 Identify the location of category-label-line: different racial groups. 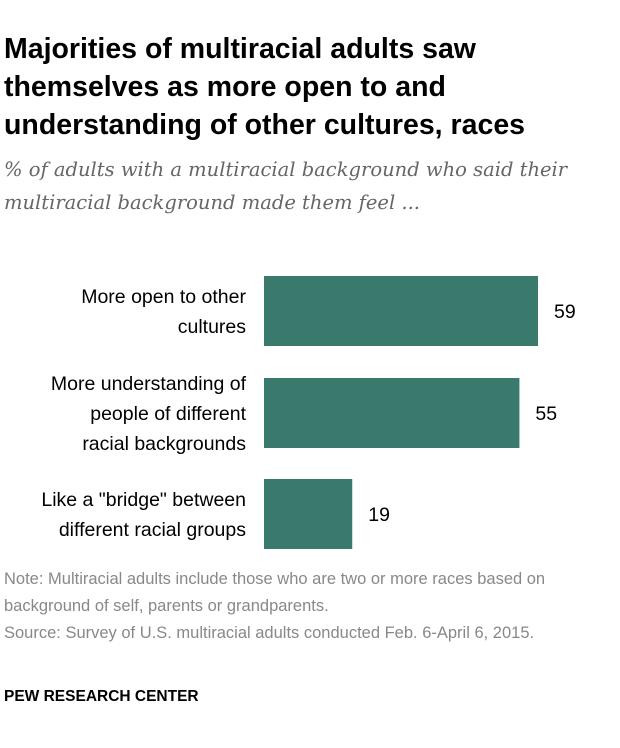
(152, 530).